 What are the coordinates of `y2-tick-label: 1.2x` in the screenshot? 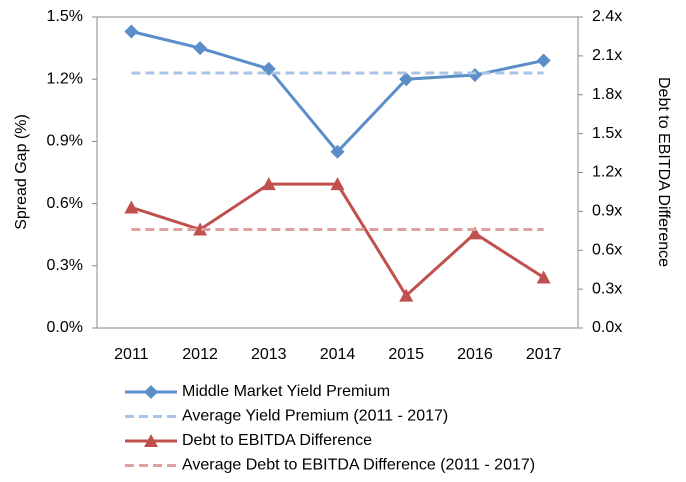 It's located at (607, 172).